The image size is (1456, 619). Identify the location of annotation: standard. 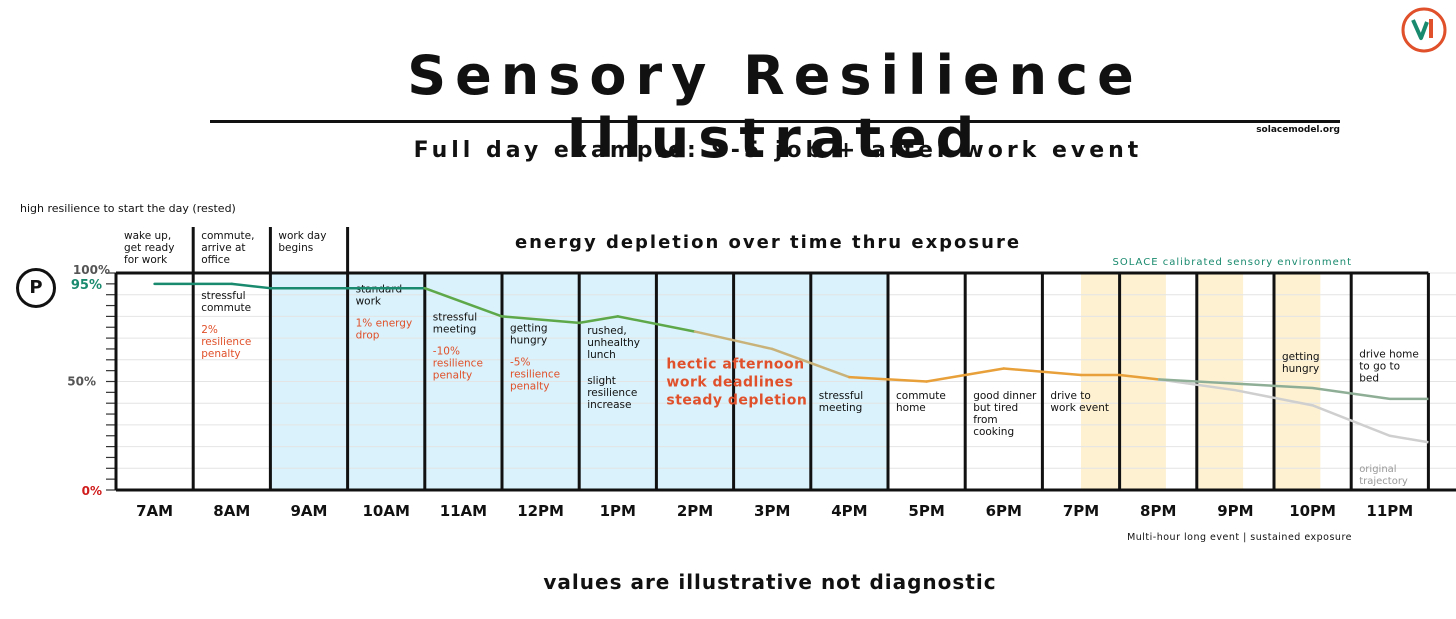
(379, 290).